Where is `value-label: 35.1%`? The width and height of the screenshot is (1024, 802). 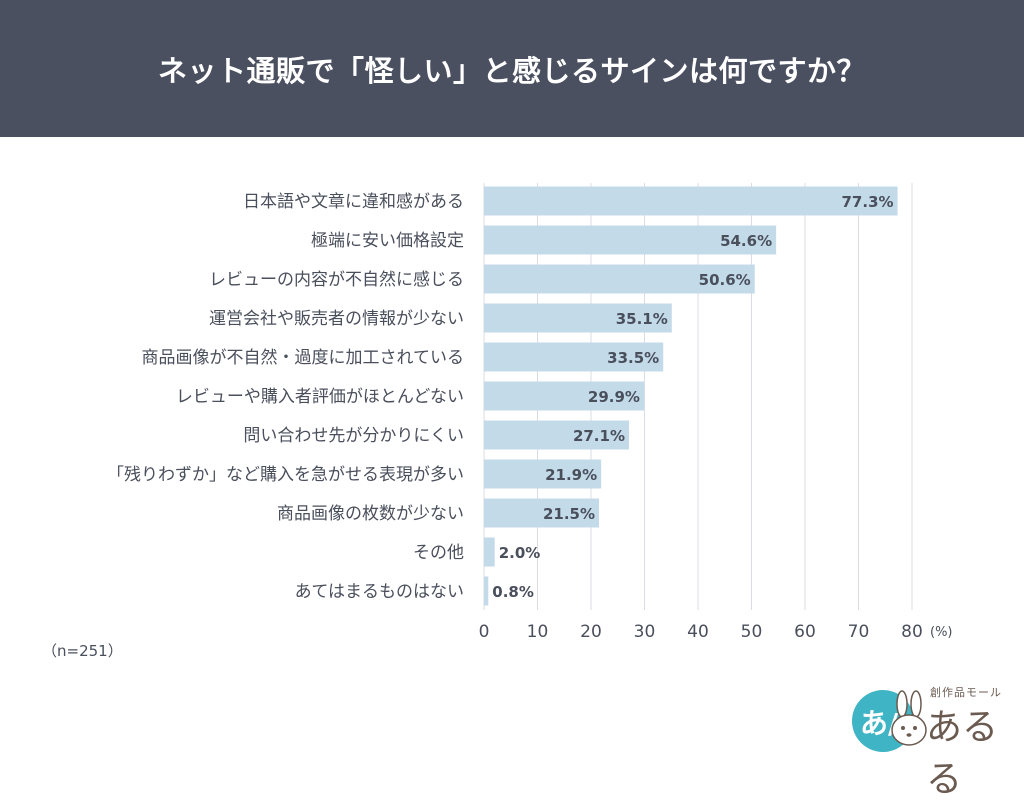
value-label: 35.1% is located at coordinates (642, 319).